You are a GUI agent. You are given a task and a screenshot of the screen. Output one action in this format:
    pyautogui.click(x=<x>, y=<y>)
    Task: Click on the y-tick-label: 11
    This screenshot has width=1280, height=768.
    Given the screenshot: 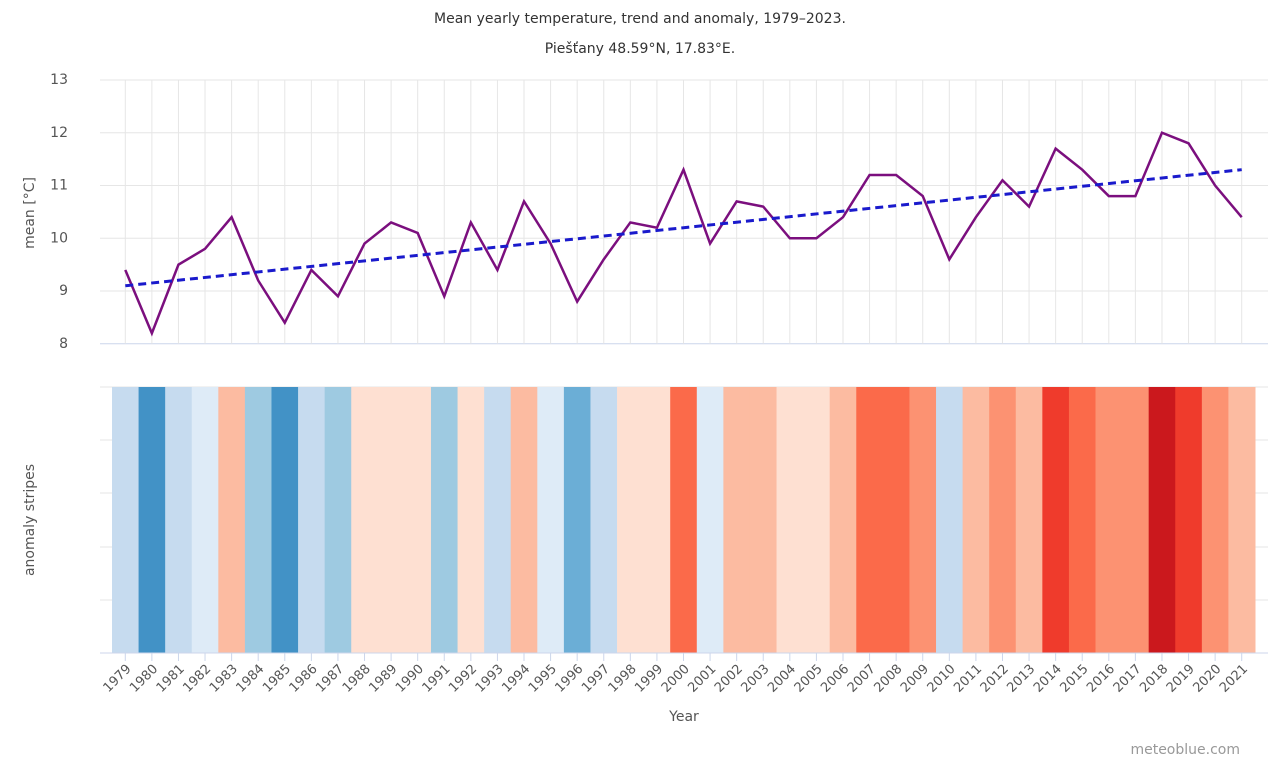 What is the action you would take?
    pyautogui.click(x=59, y=186)
    